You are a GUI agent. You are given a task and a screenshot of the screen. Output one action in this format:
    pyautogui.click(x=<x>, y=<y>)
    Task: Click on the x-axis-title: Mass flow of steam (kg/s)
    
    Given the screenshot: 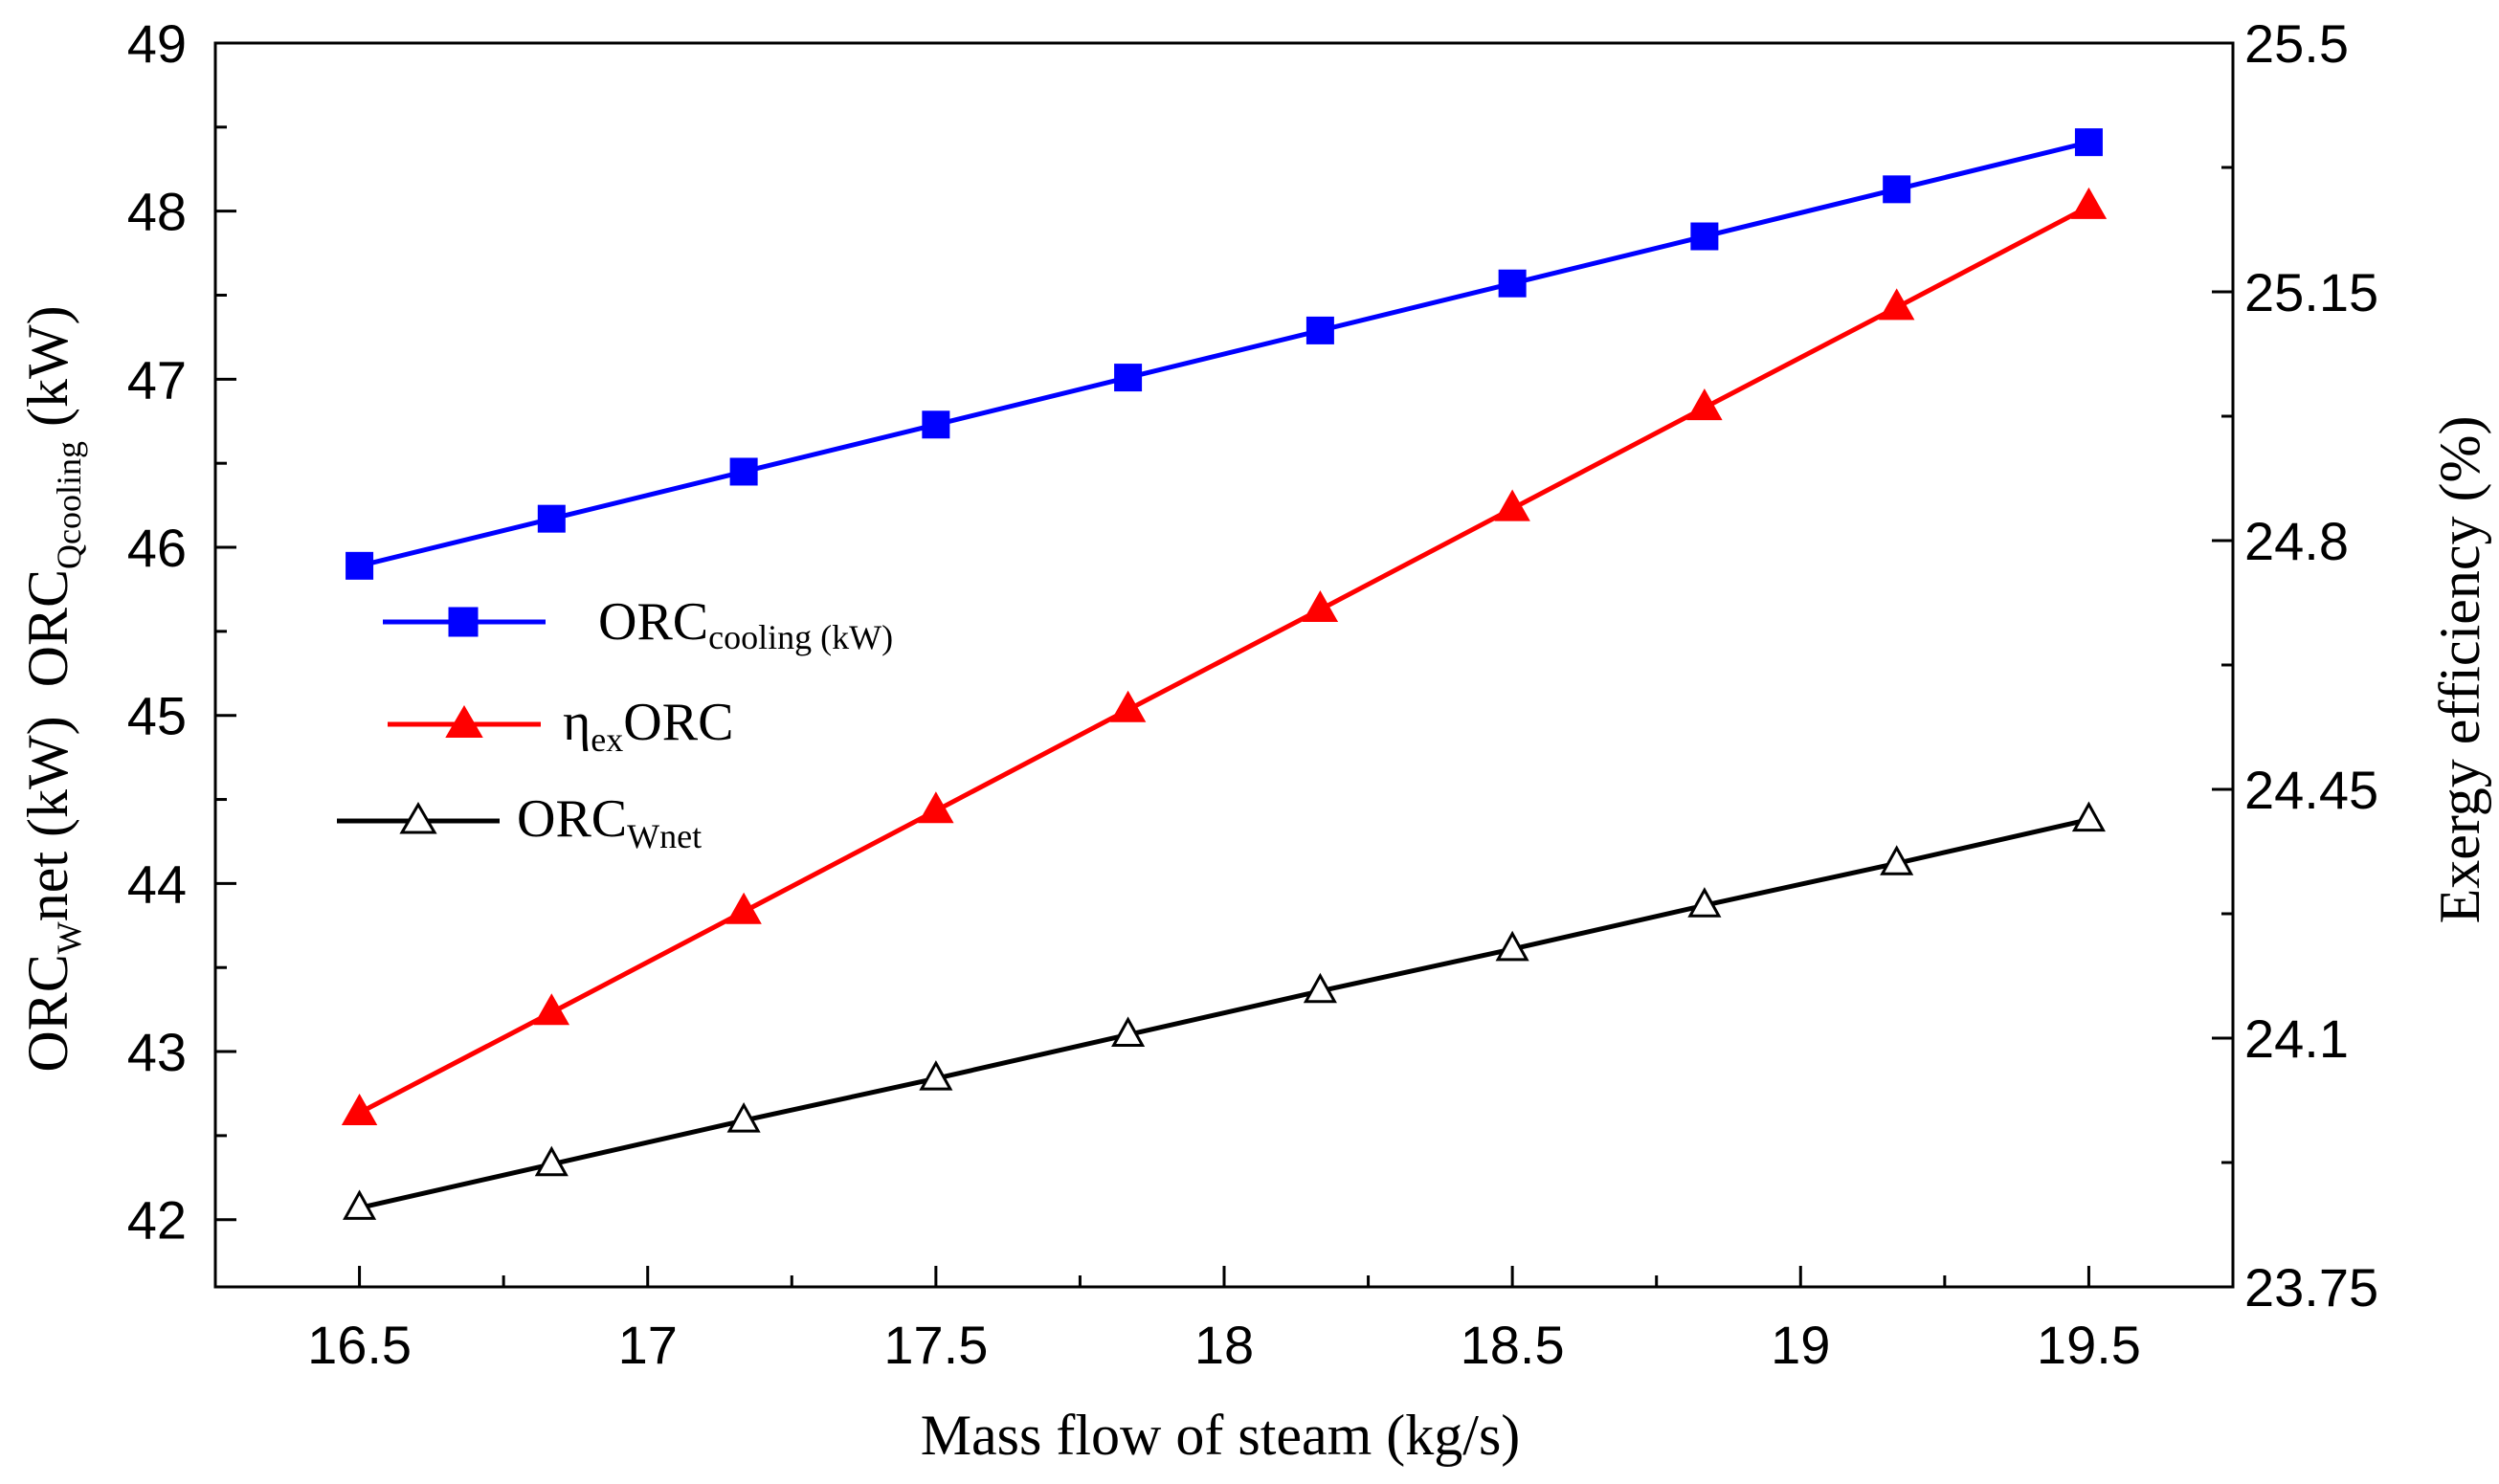 What is the action you would take?
    pyautogui.click(x=1221, y=1435)
    